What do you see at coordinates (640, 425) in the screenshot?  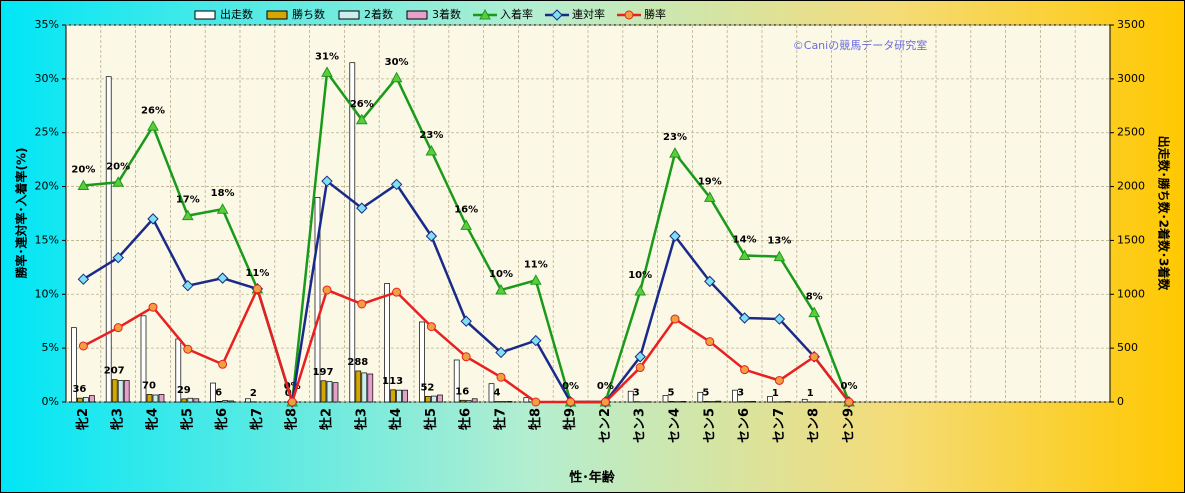 I see `x-tick-label: セン3` at bounding box center [640, 425].